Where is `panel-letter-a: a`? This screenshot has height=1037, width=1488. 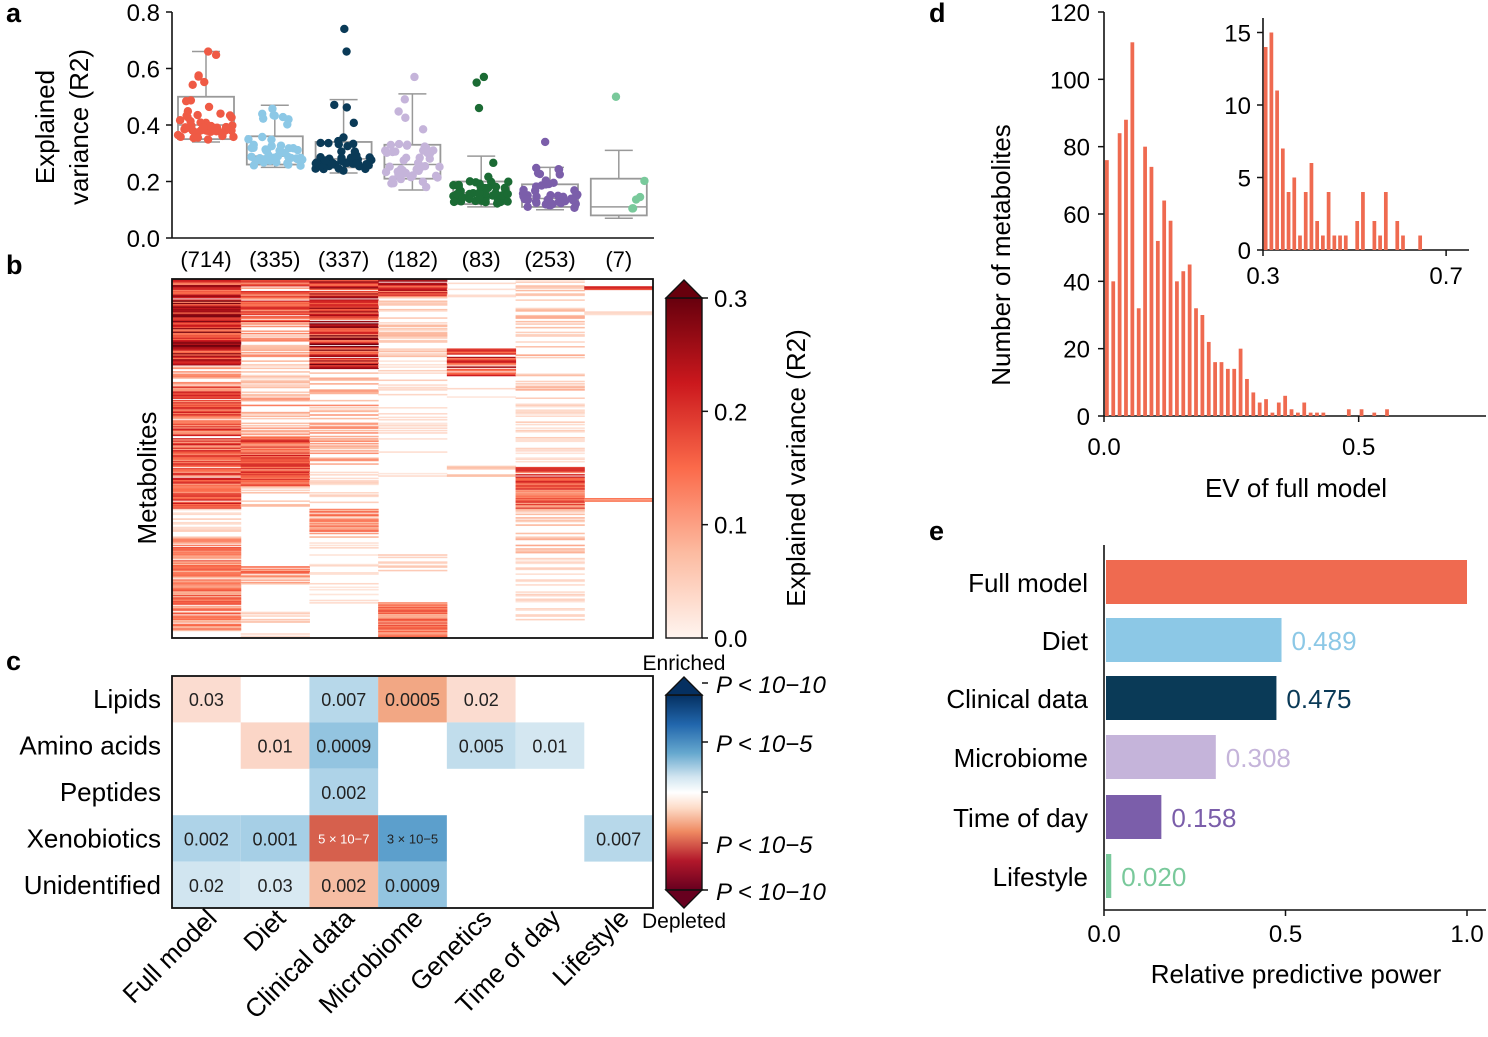
panel-letter-a: a is located at coordinates (14, 14).